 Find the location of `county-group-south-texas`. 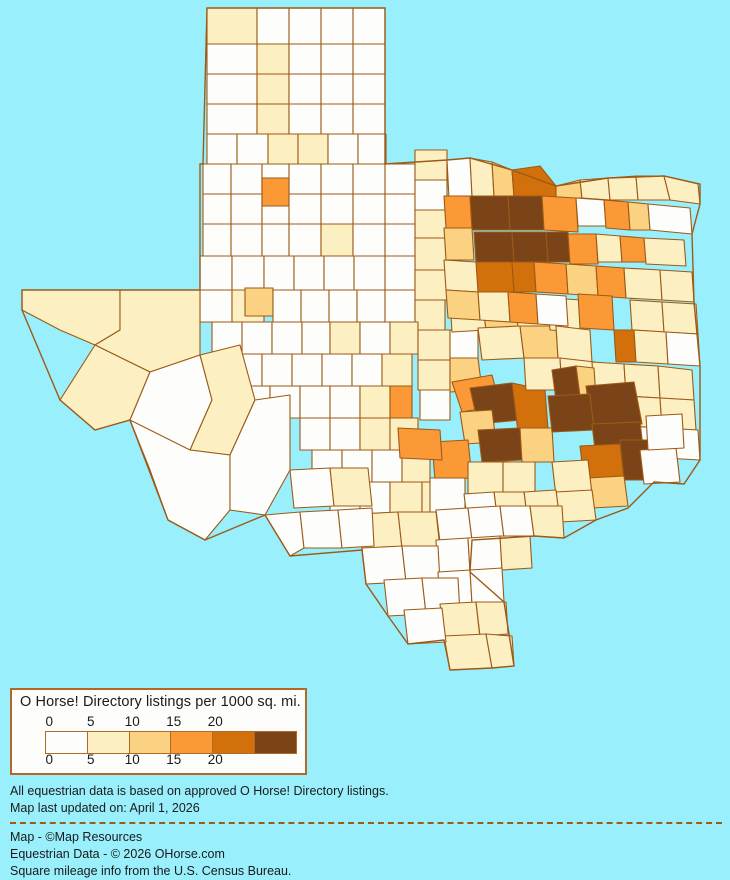

county-group-south-texas is located at coordinates (398, 569).